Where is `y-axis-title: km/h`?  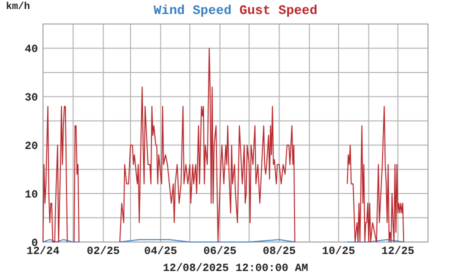 y-axis-title: km/h is located at coordinates (18, 7).